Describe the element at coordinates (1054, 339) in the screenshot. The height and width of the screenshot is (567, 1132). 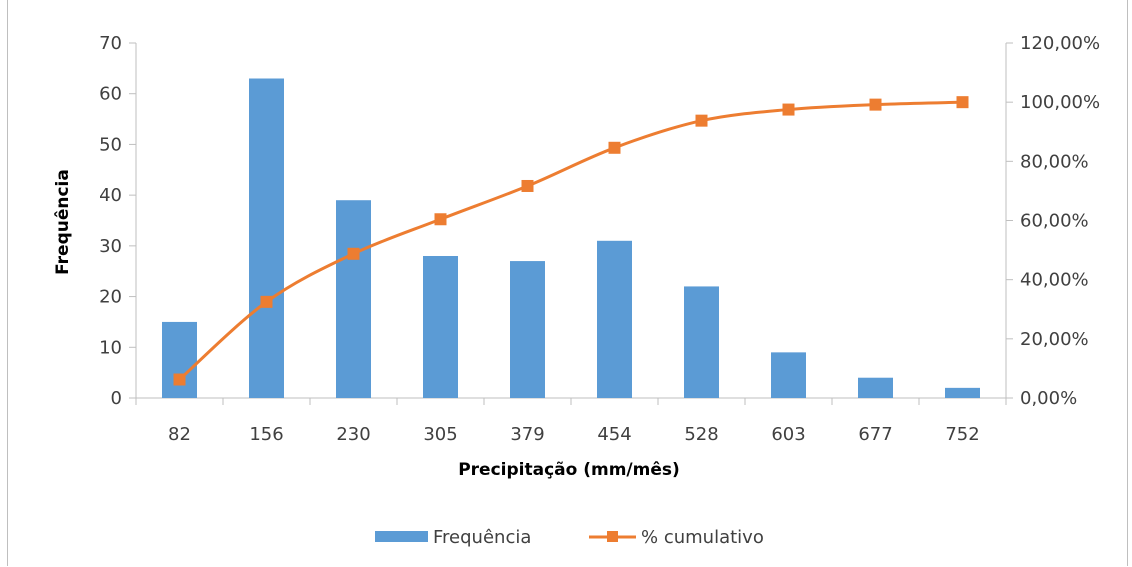
I see `y2-tick-label: 20,00%` at that location.